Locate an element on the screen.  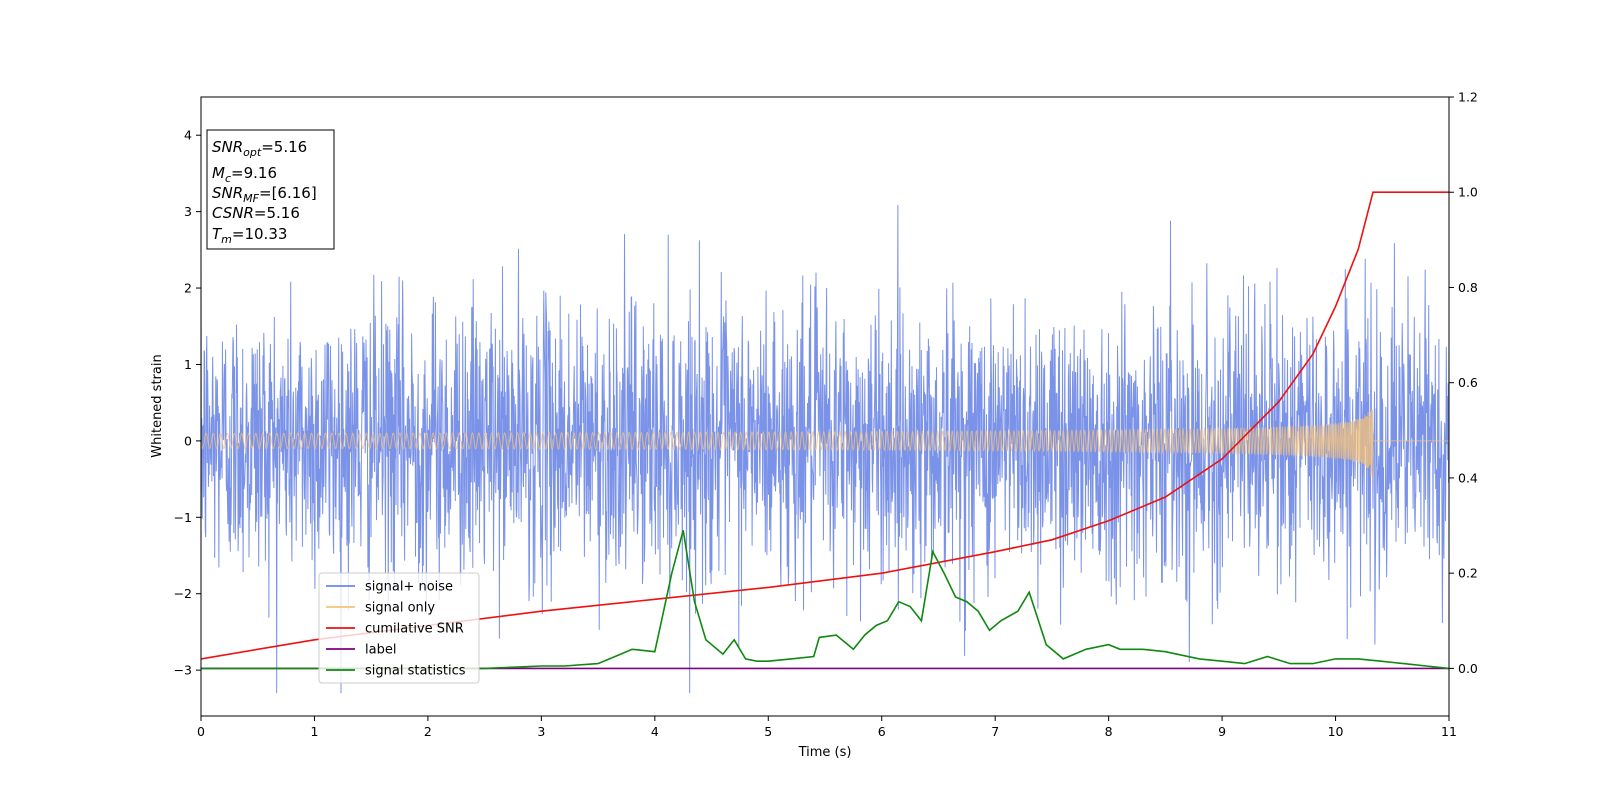
y-tick-label: −3 is located at coordinates (183, 670).